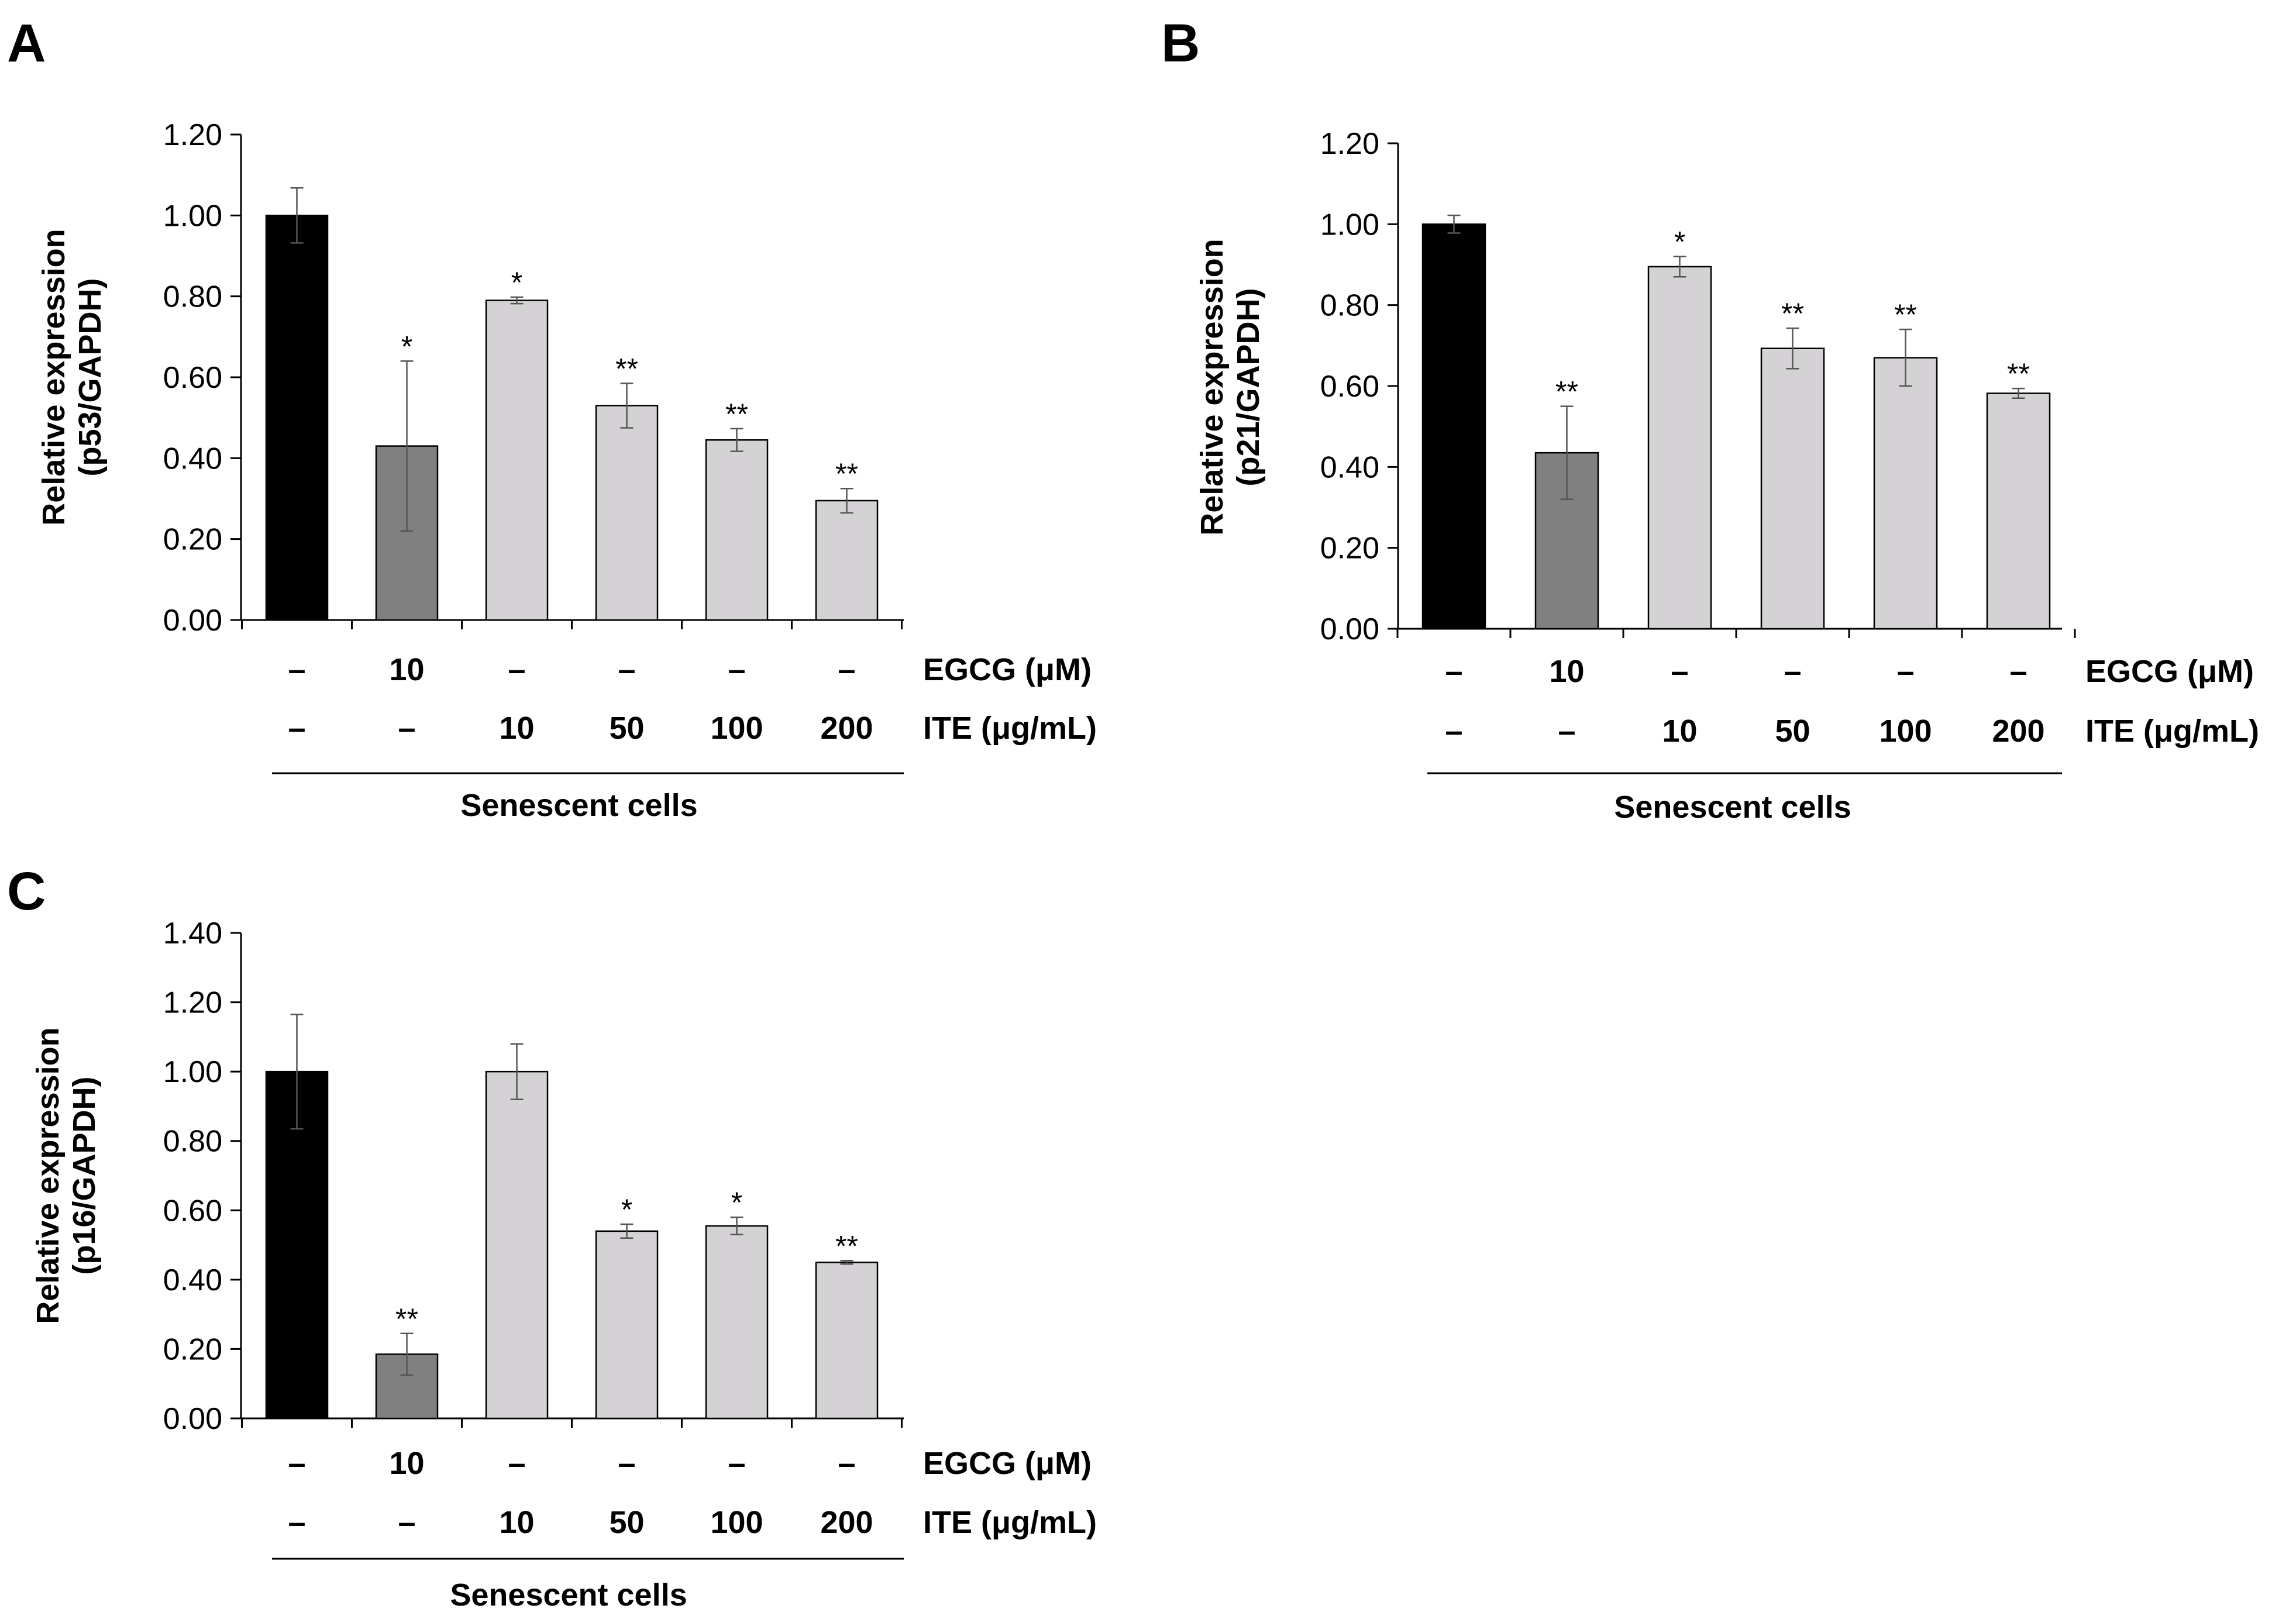 This screenshot has width=2296, height=1619. What do you see at coordinates (72, 377) in the screenshot?
I see `y-axis-label: Relative expression (p53/GAPDH)` at bounding box center [72, 377].